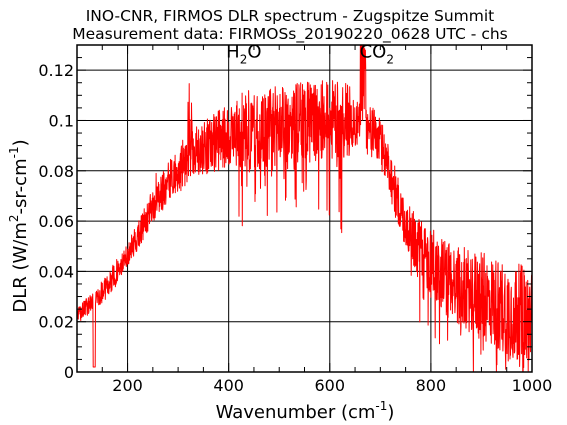  I want to click on y-tick-labels: 0 0.02 0.04 0.06 0.08 0.1 0.12, so click(56, 221).